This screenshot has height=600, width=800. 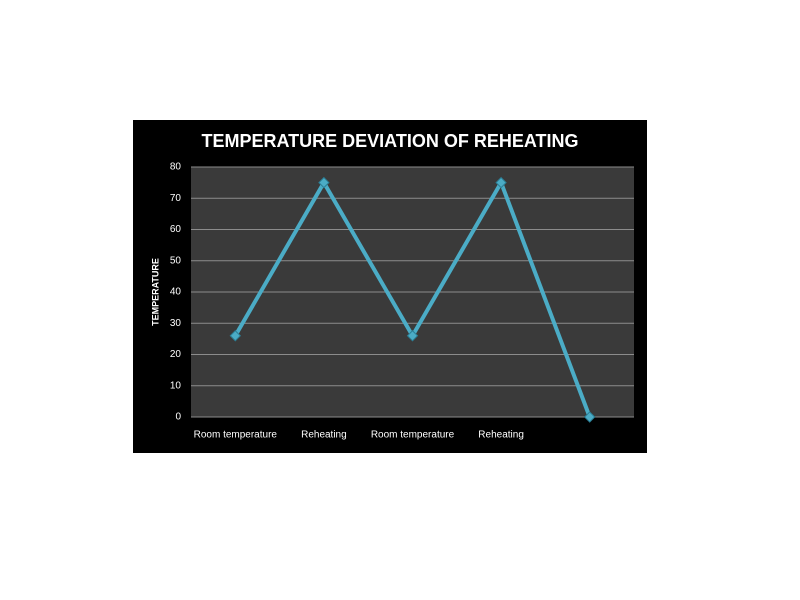 I want to click on y-tick-label: 10, so click(x=176, y=385).